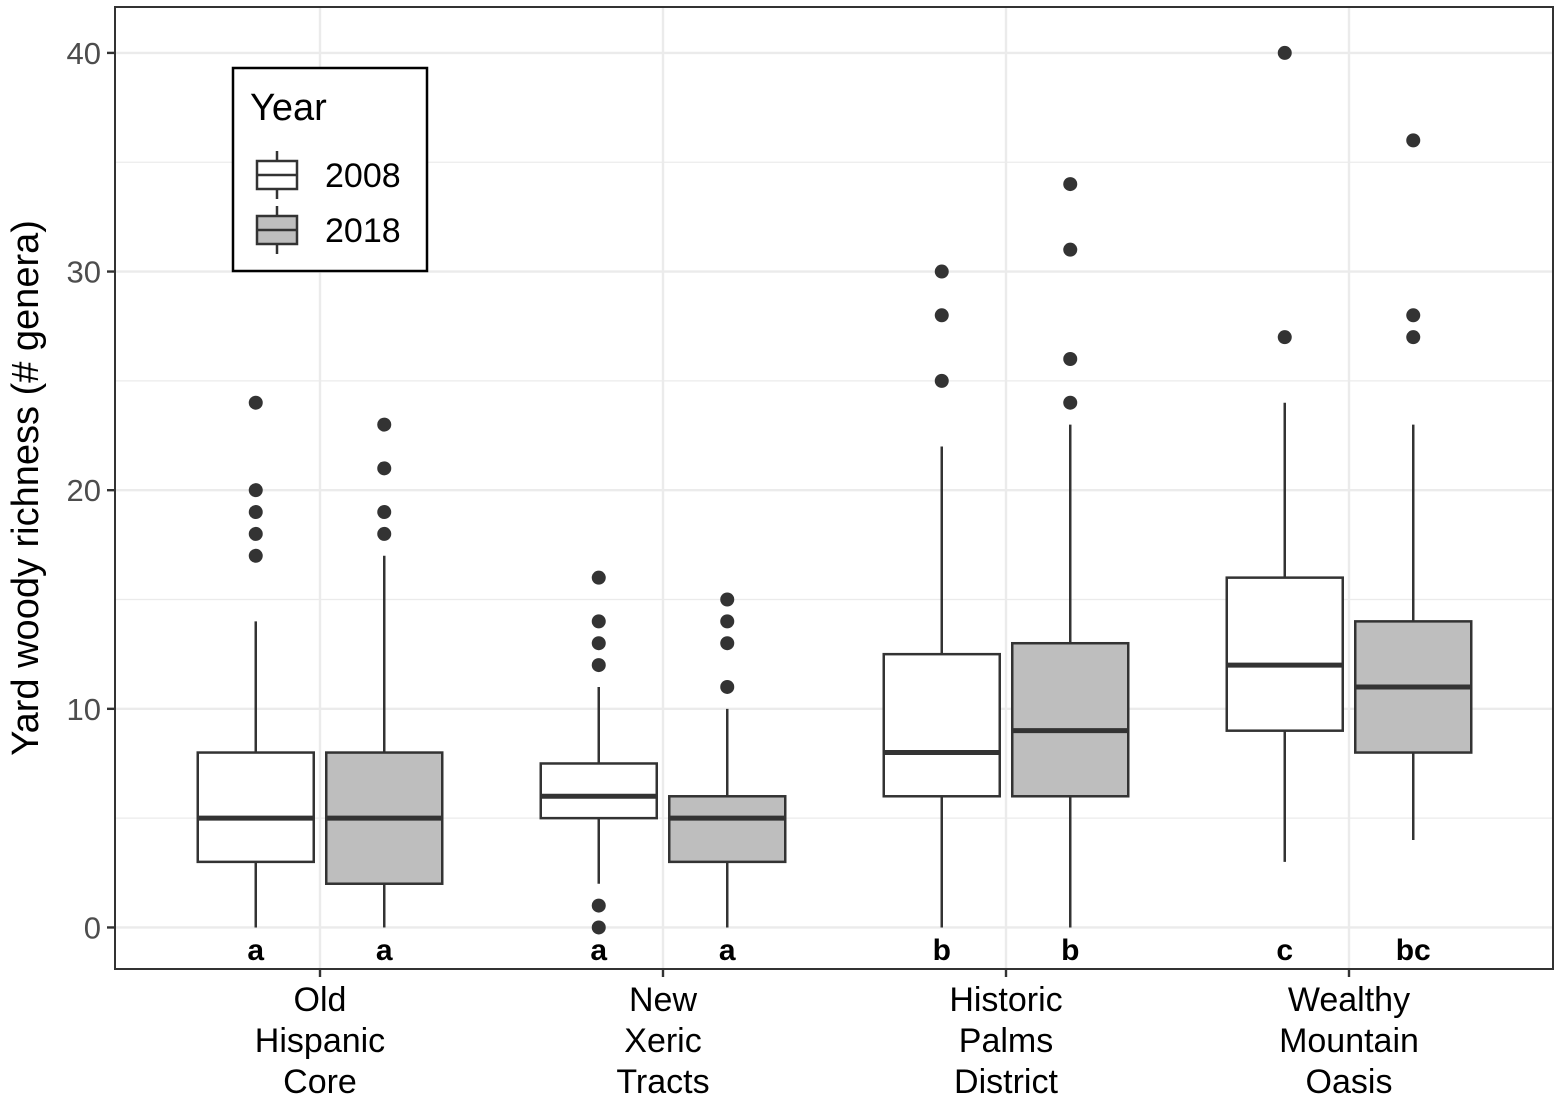  I want to click on box-2018-2: b, so click(1070, 572).